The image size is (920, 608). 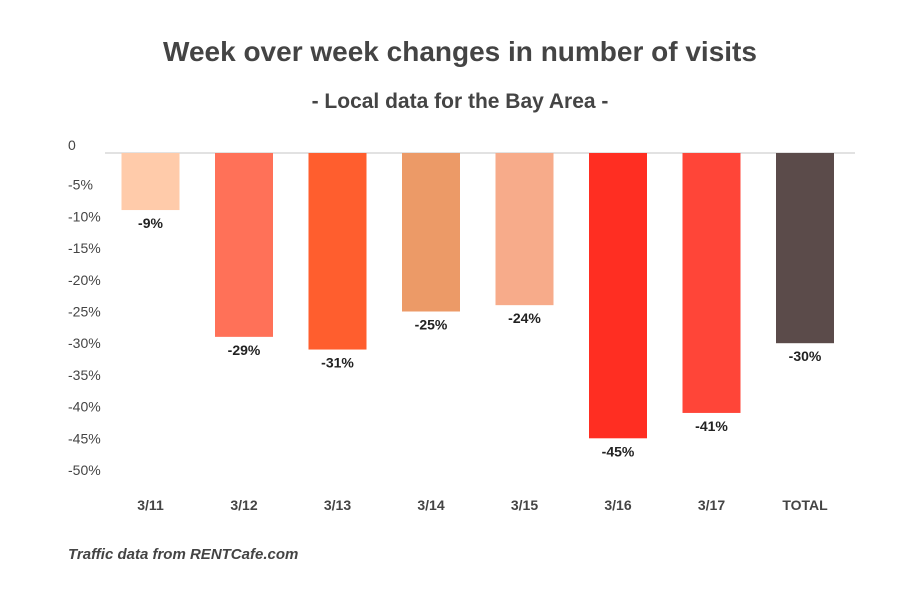 I want to click on y-tick-label: -35%, so click(x=84, y=375).